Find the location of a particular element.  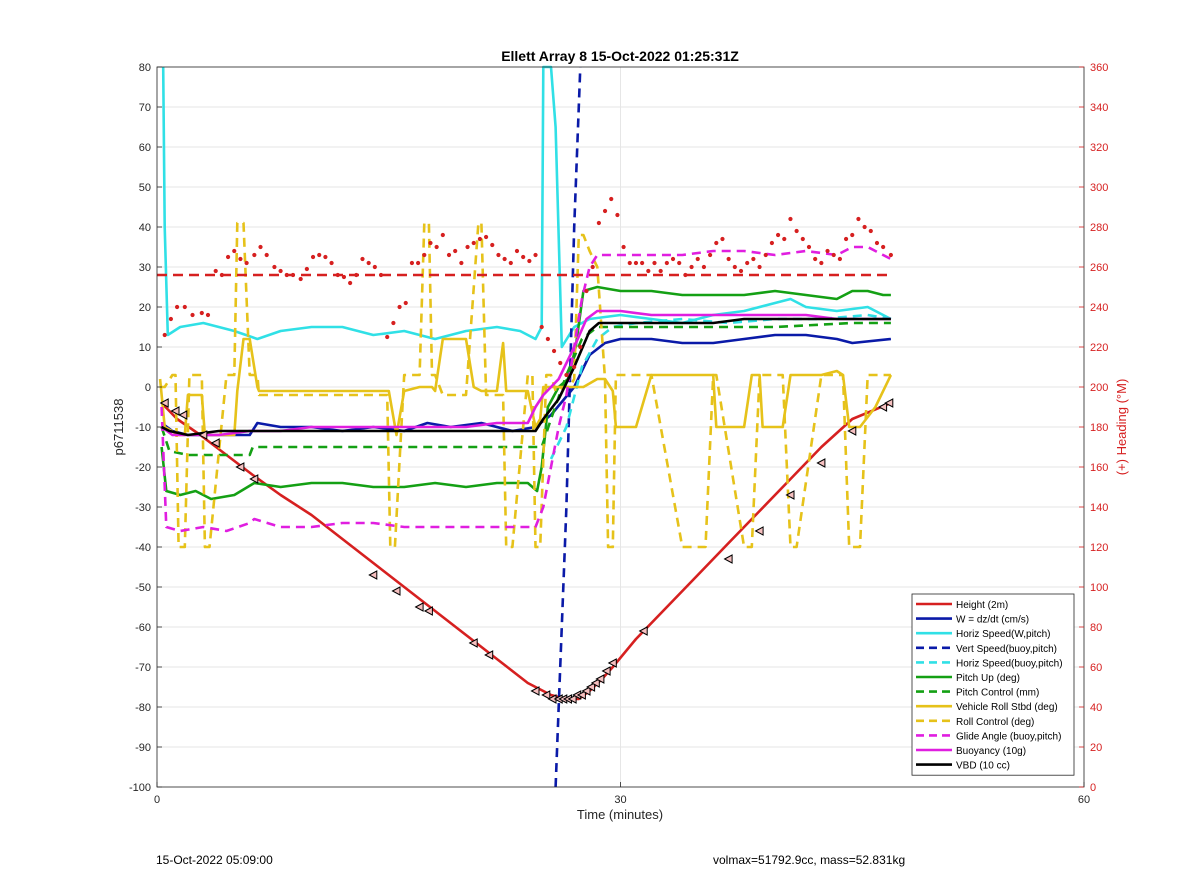

y-tick-label: 60 is located at coordinates (145, 148).